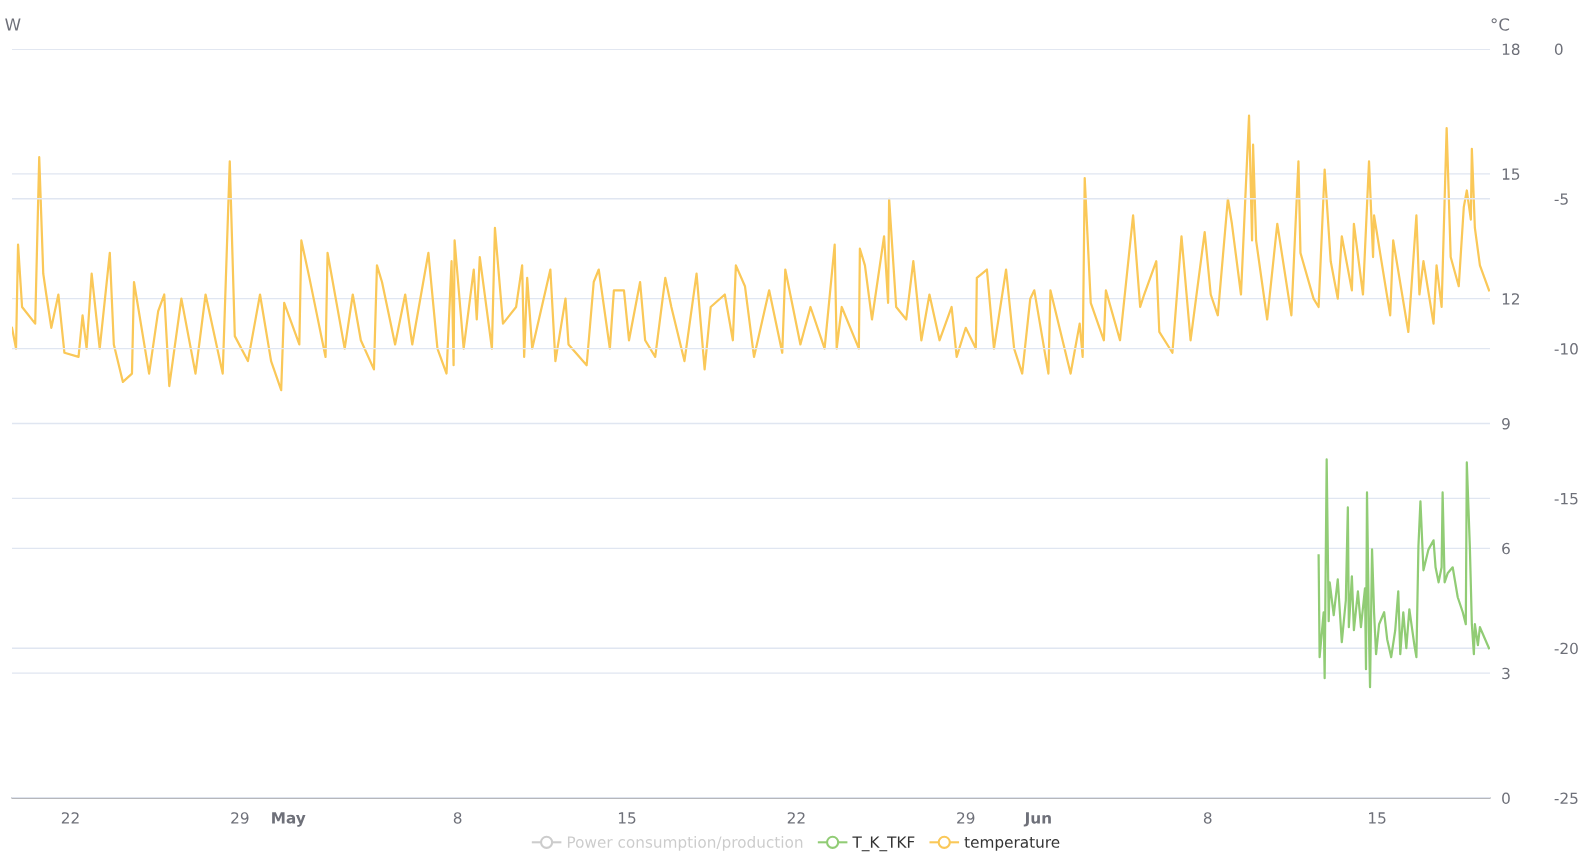 This screenshot has width=1593, height=865. What do you see at coordinates (1500, 24) in the screenshot?
I see `y2-axis-title: °C` at bounding box center [1500, 24].